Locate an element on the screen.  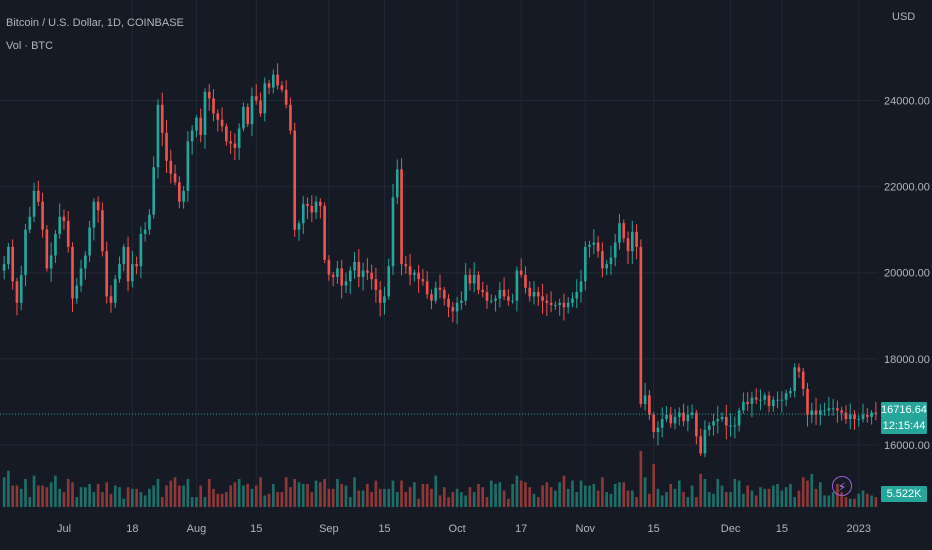
time-tick-label: Sep is located at coordinates (329, 529).